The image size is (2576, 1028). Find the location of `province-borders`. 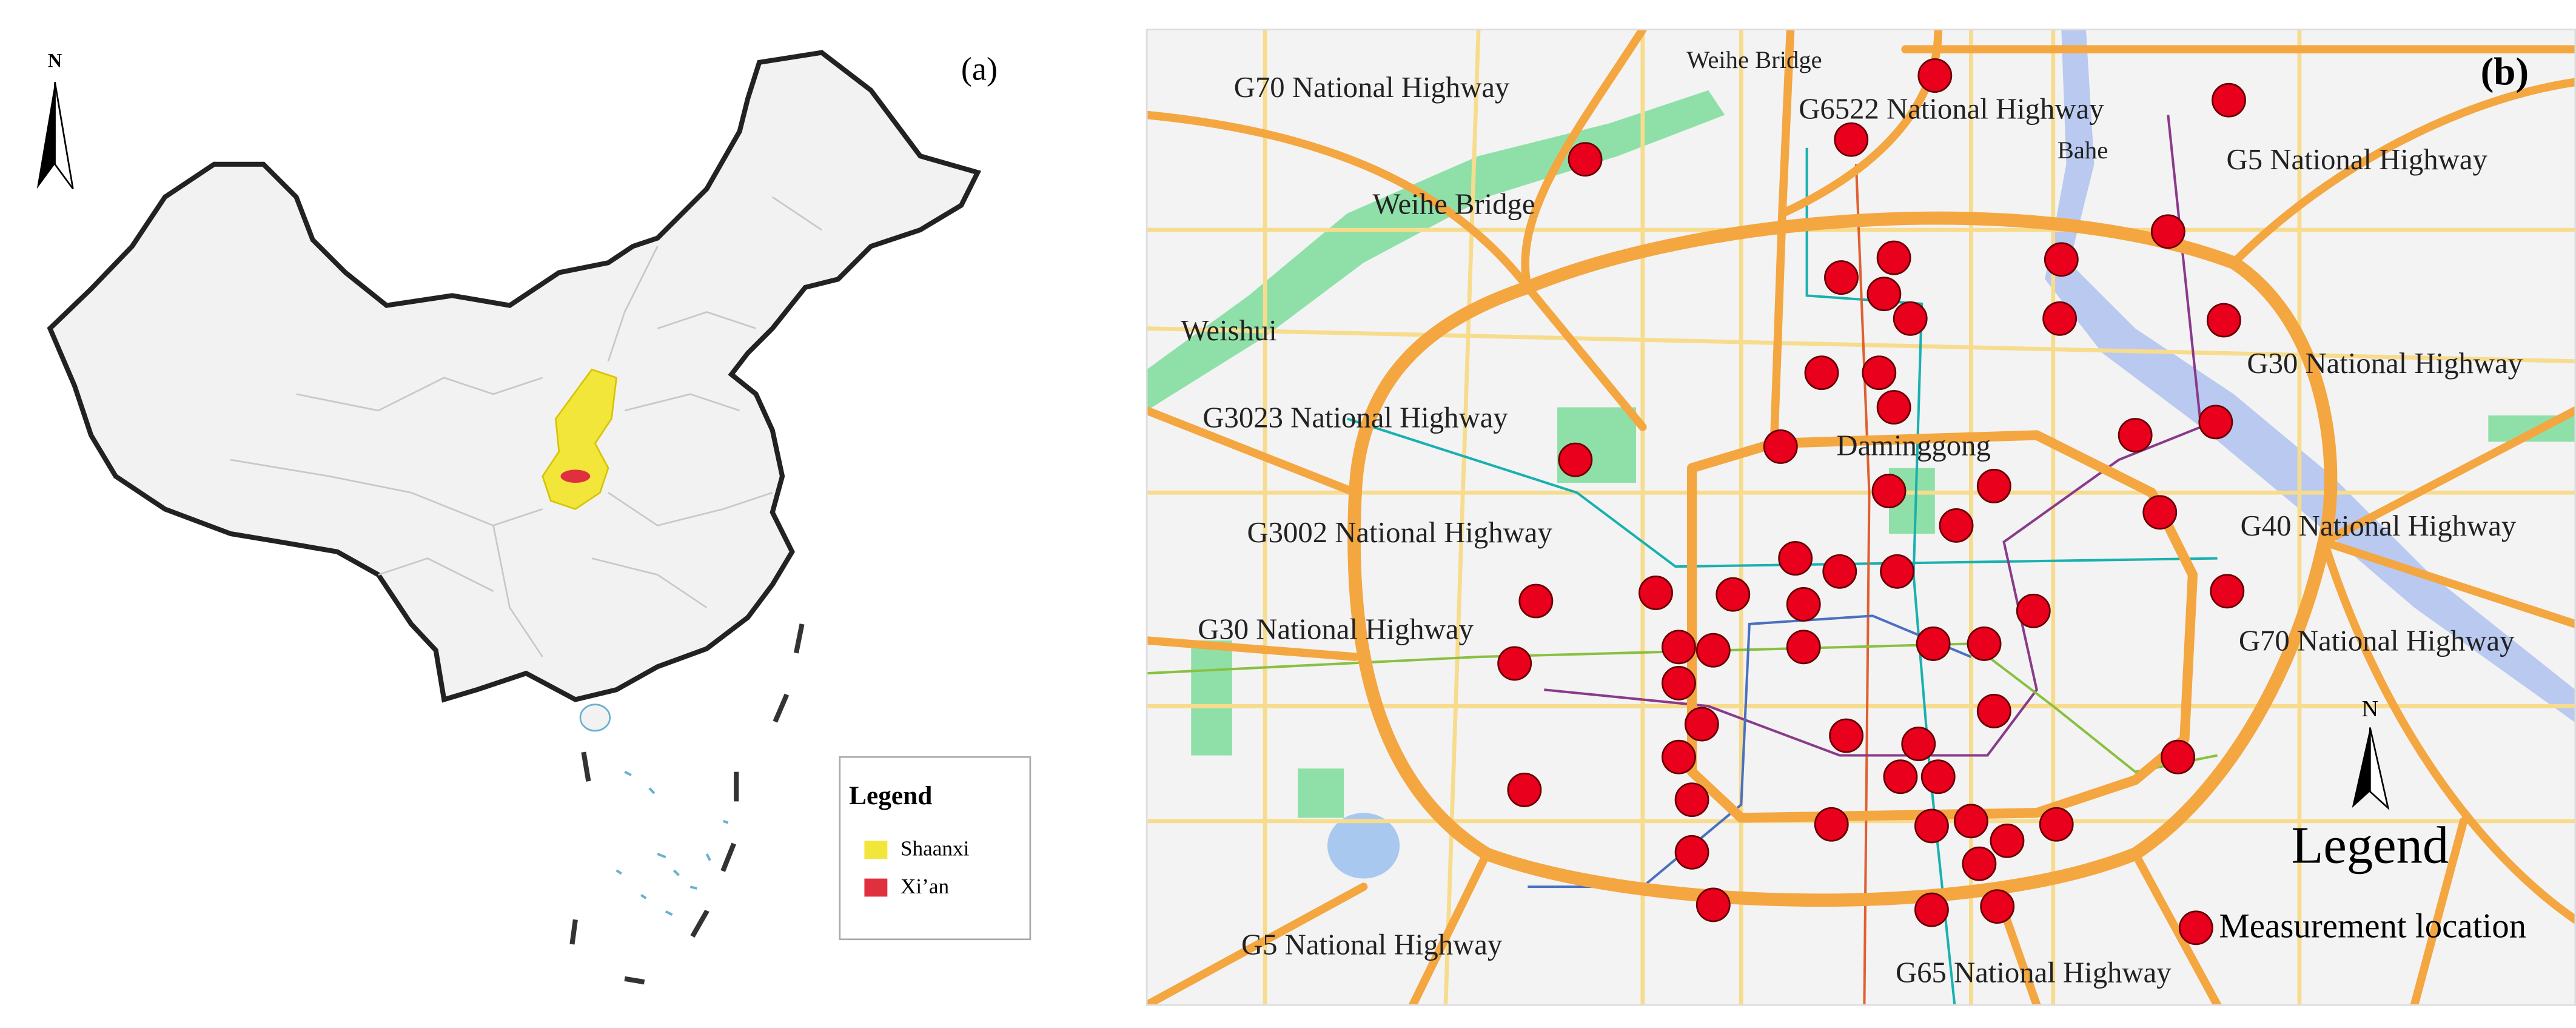

province-borders is located at coordinates (526, 426).